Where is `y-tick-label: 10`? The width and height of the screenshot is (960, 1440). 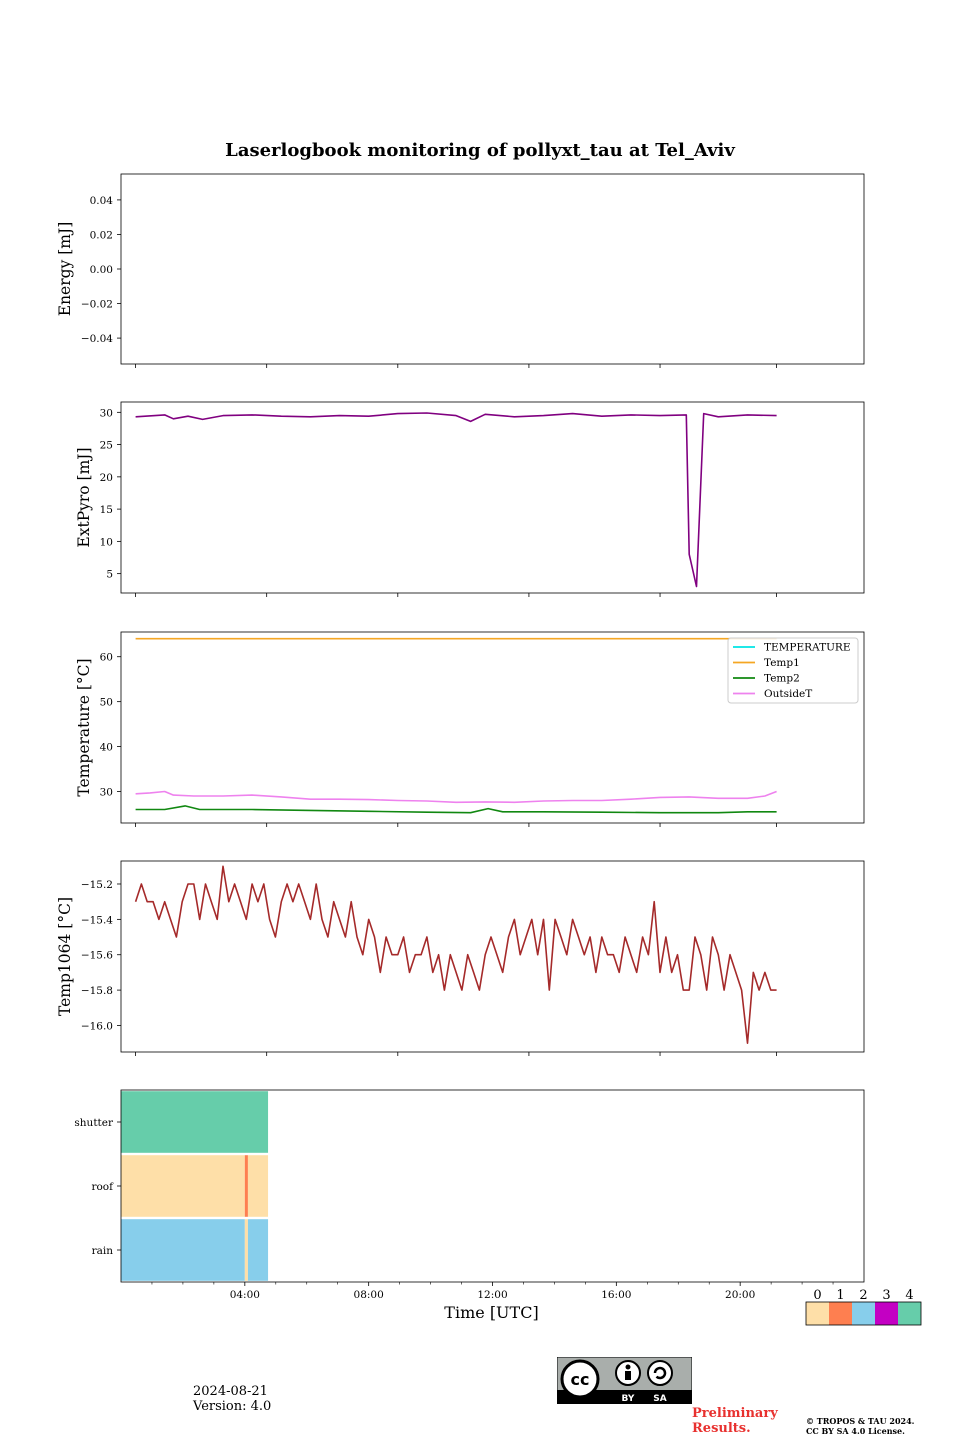 y-tick-label: 10 is located at coordinates (106, 542).